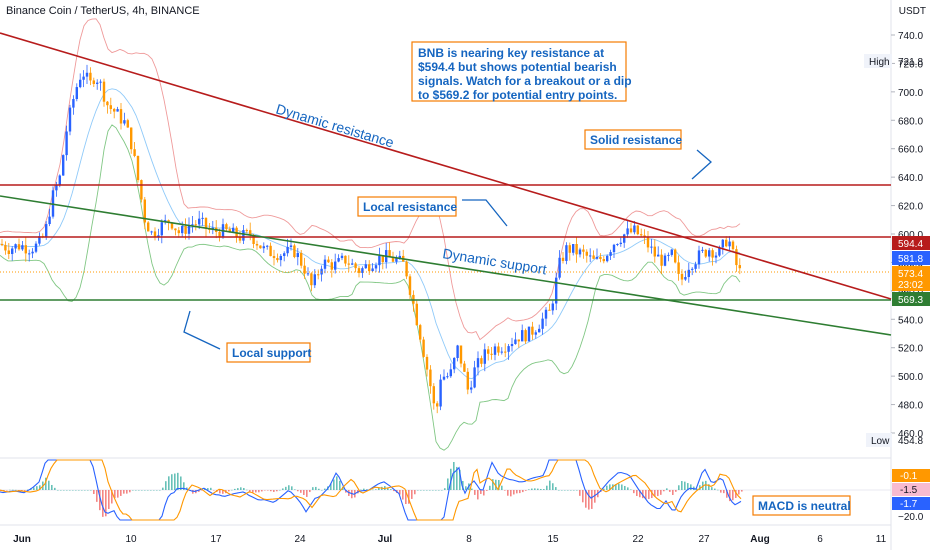 This screenshot has width=932, height=550. I want to click on last-price-badge, so click(911, 278).